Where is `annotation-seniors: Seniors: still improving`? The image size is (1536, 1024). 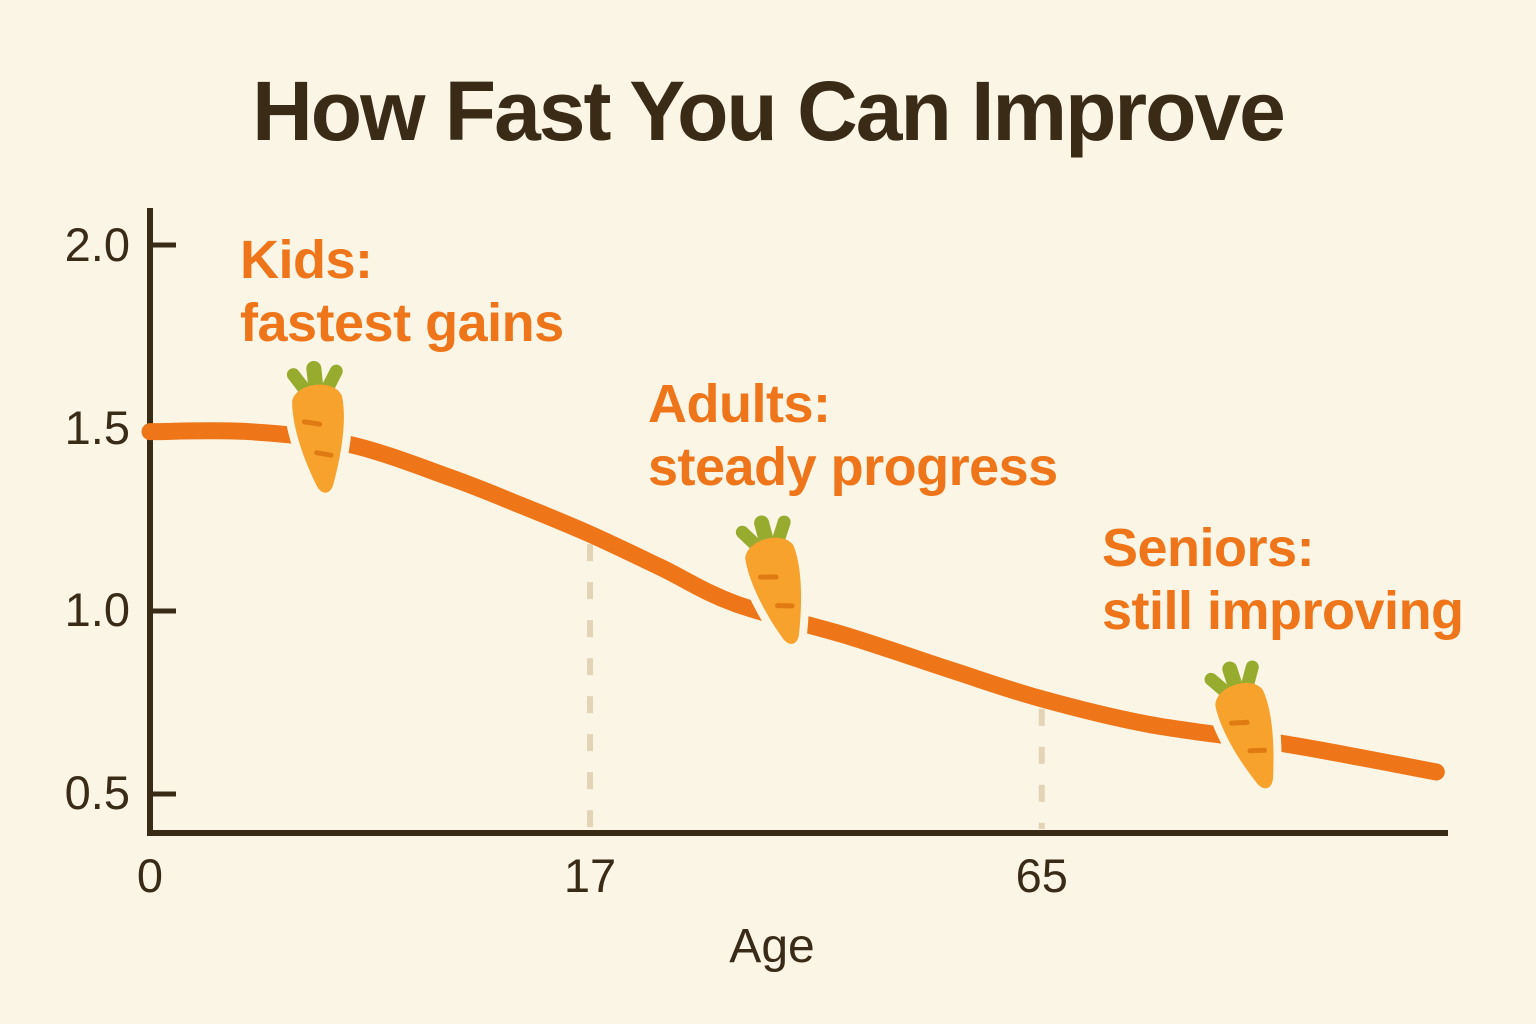 annotation-seniors: Seniors: still improving is located at coordinates (1283, 579).